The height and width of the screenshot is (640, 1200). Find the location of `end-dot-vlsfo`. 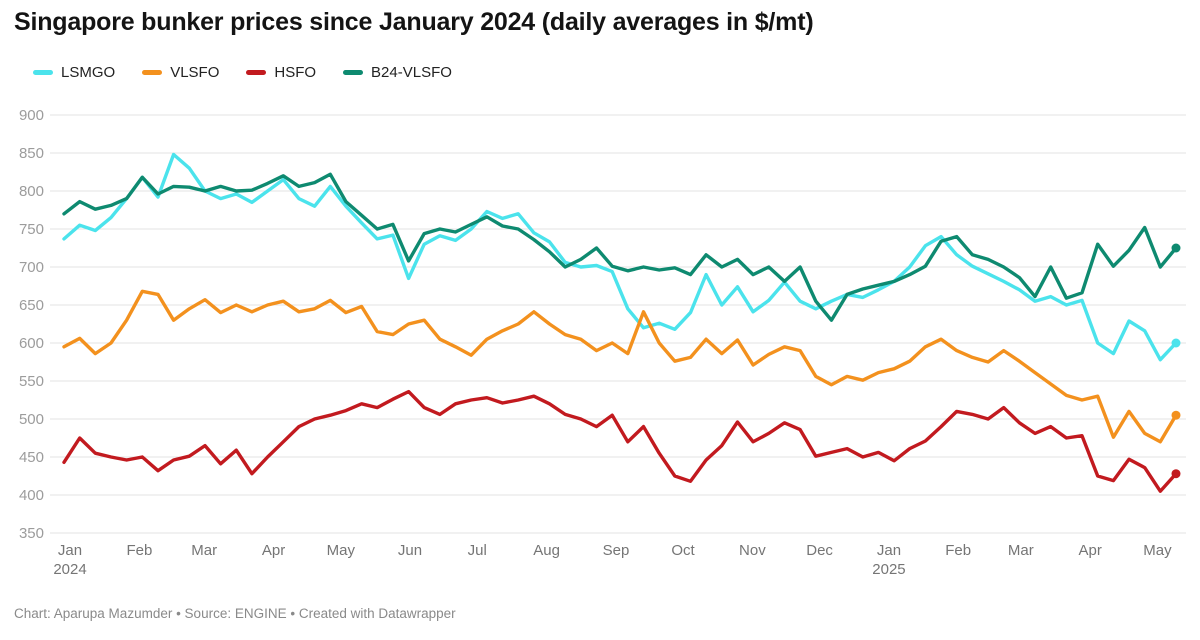

end-dot-vlsfo is located at coordinates (1176, 415).